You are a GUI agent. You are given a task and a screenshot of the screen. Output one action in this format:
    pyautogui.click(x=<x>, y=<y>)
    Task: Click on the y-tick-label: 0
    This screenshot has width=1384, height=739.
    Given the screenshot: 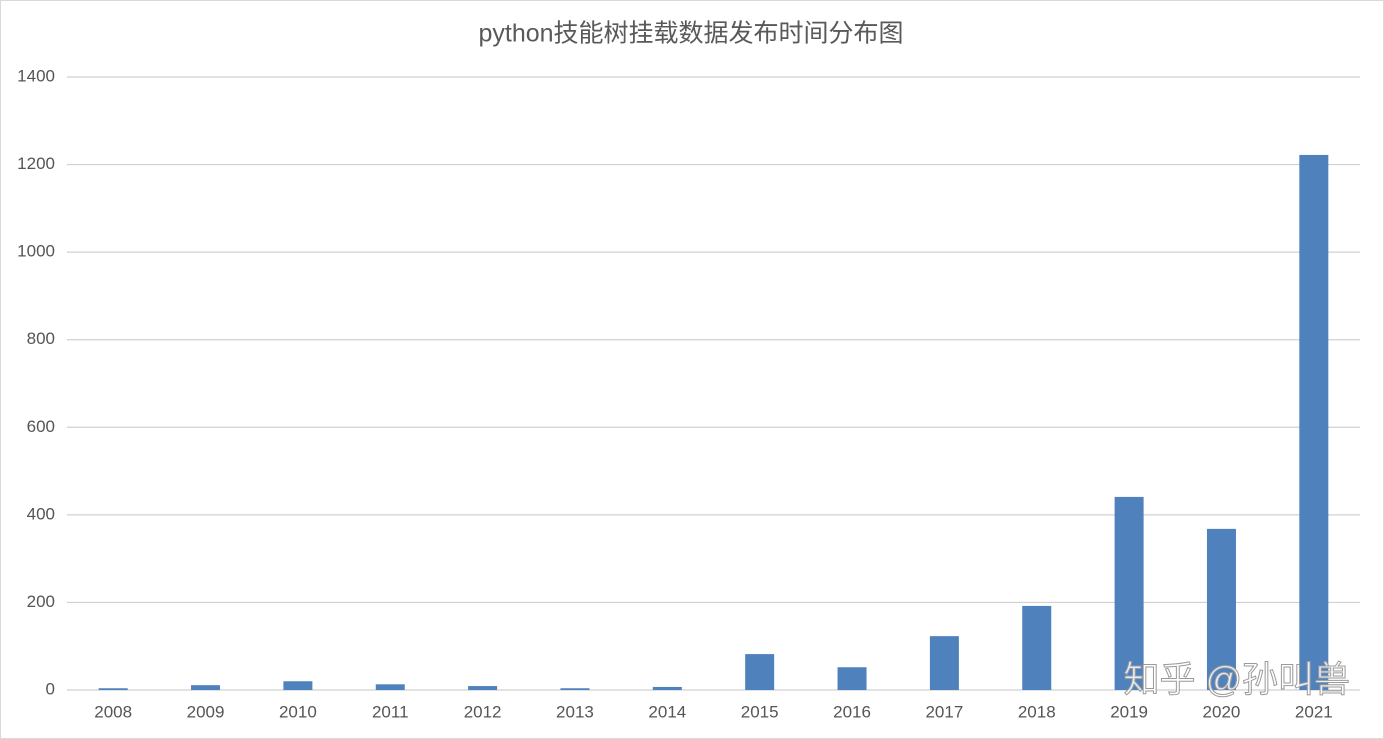 What is the action you would take?
    pyautogui.click(x=50, y=688)
    